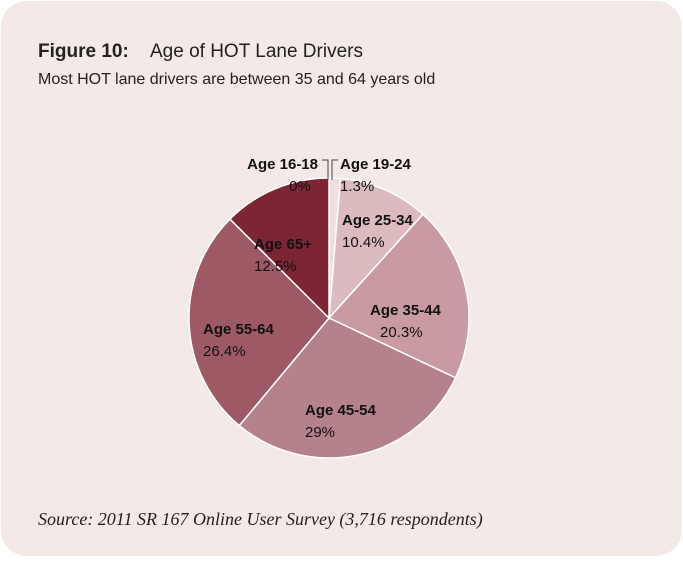  What do you see at coordinates (282, 164) in the screenshot?
I see `slice-name: Age 16-18` at bounding box center [282, 164].